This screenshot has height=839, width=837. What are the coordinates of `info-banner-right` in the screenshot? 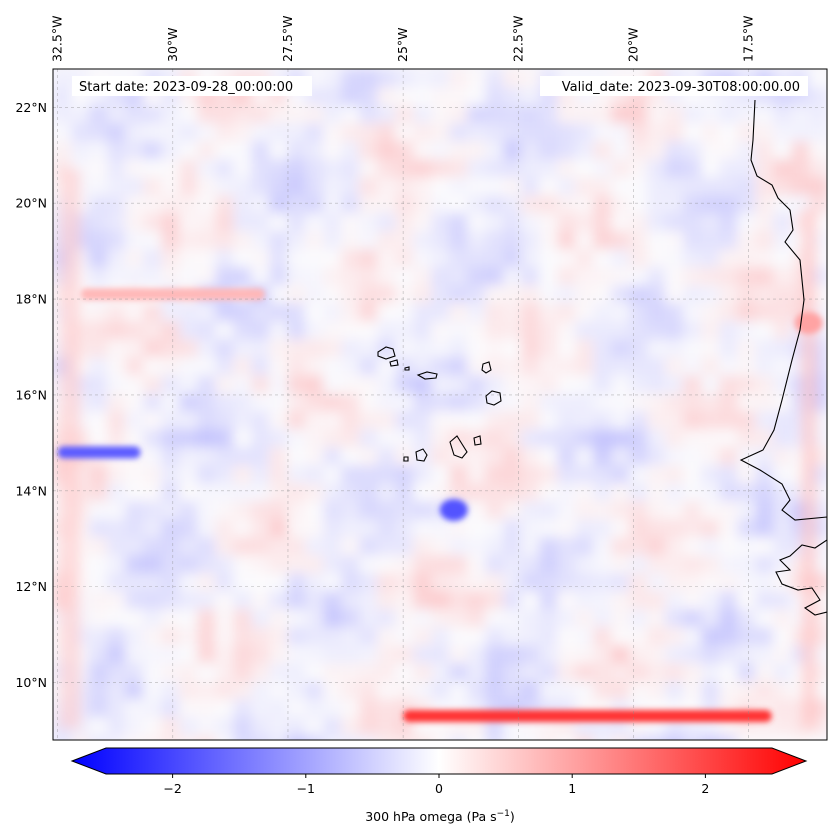 It's located at (674, 86).